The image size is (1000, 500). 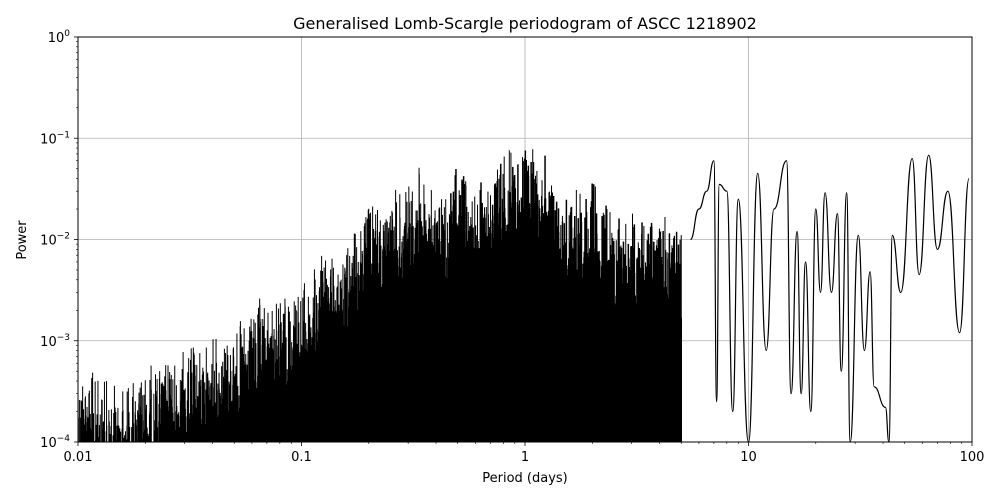 I want to click on y-tick-label: 10⁻⁴, so click(x=55, y=442).